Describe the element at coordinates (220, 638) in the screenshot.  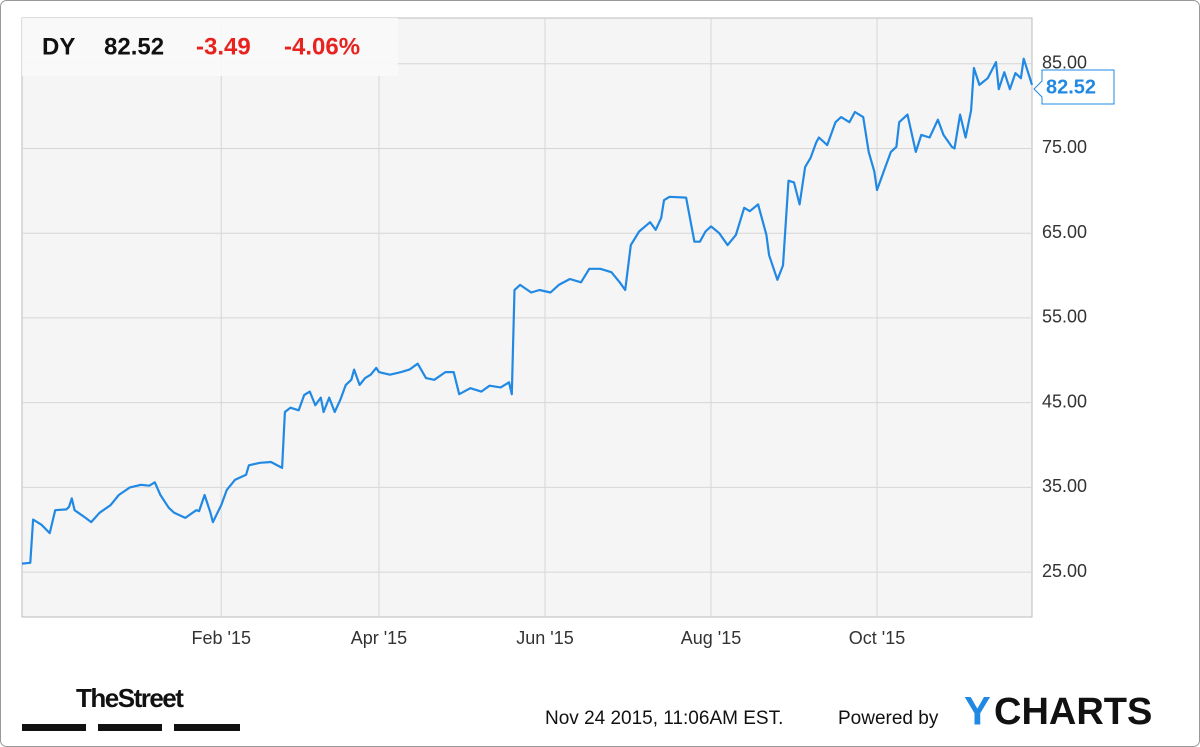
I see `x-tick-label: Feb '15` at that location.